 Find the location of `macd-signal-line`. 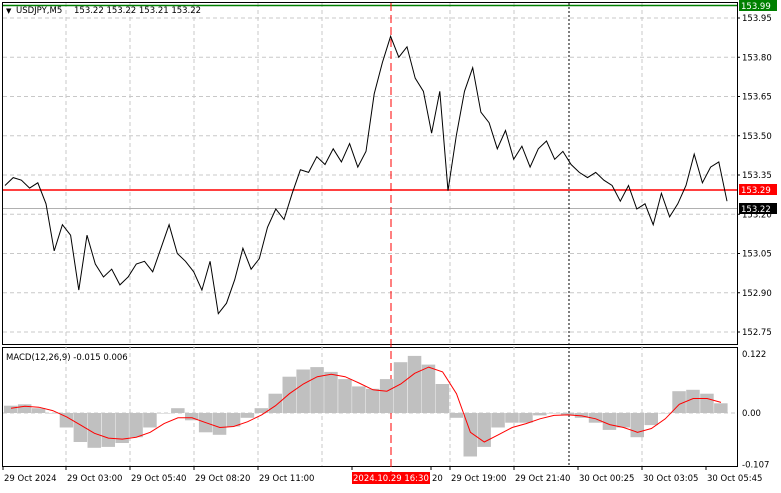

macd-signal-line is located at coordinates (366, 404).